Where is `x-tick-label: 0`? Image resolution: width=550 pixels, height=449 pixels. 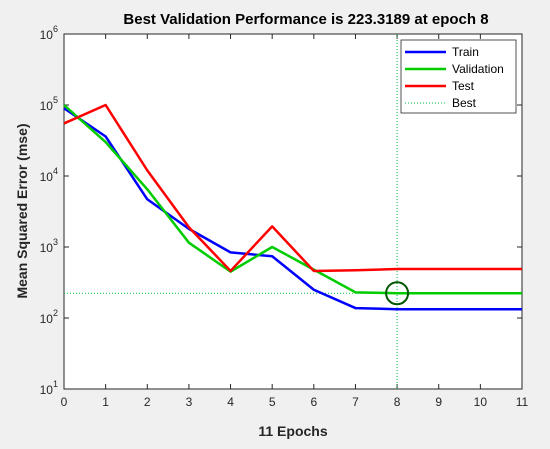 x-tick-label: 0 is located at coordinates (64, 402).